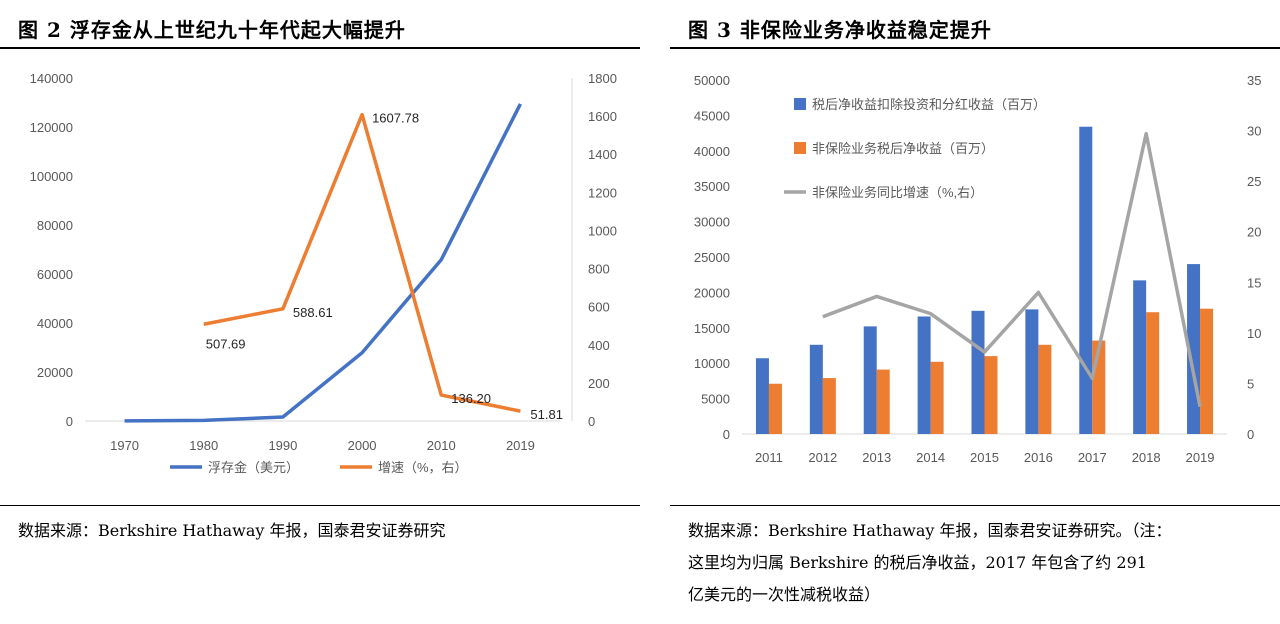  What do you see at coordinates (712, 328) in the screenshot?
I see `y-left-tick-label: 15000` at bounding box center [712, 328].